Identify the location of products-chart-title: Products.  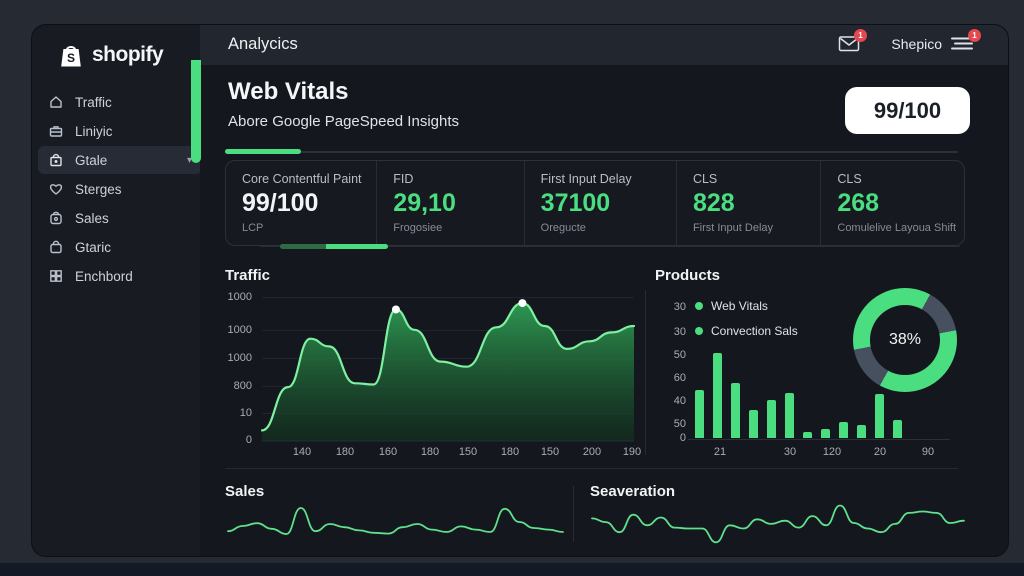
(688, 275).